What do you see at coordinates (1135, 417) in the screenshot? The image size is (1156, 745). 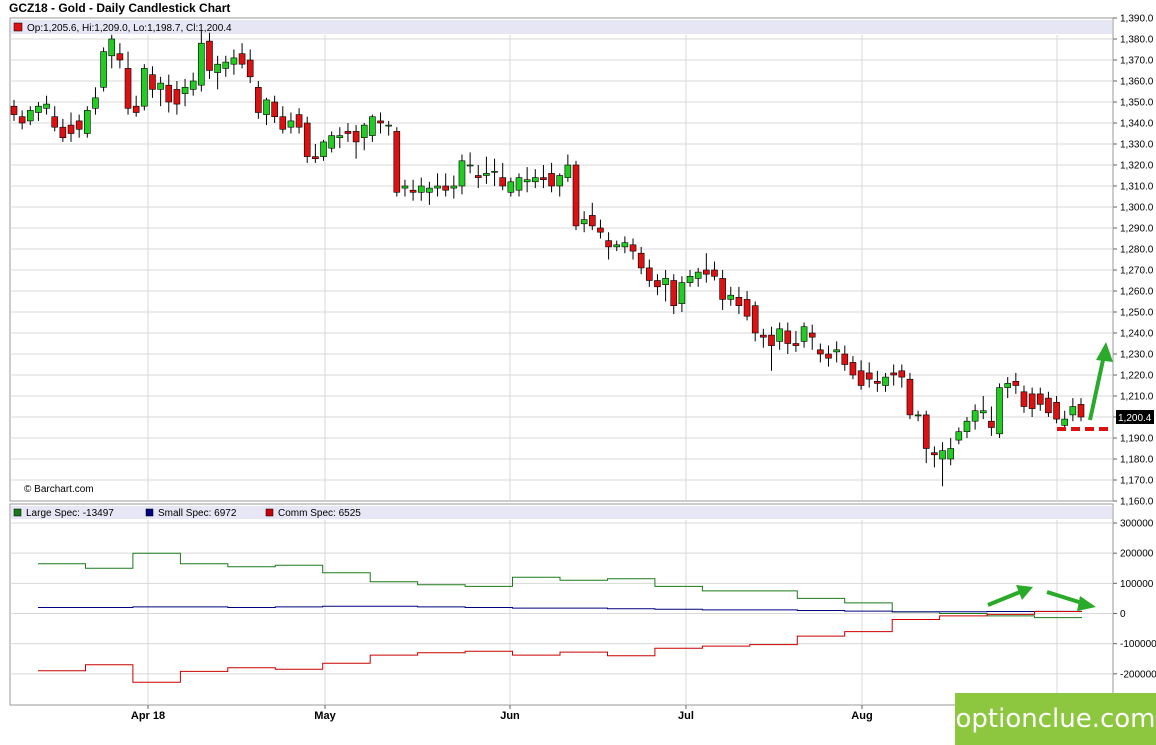 I see `last-price-marker` at bounding box center [1135, 417].